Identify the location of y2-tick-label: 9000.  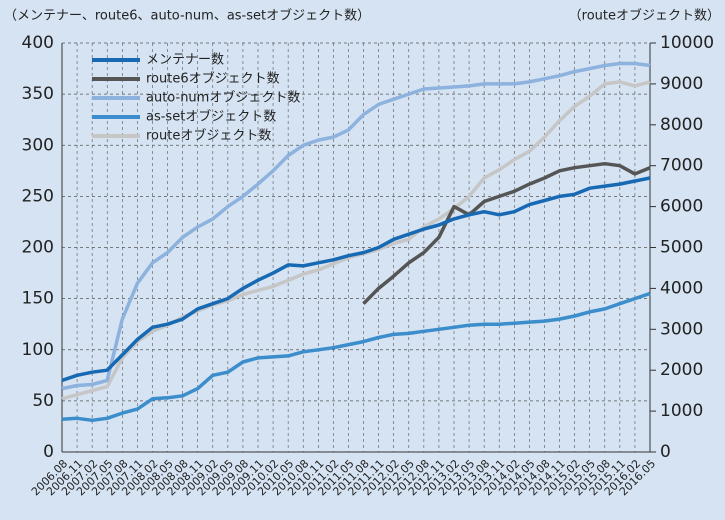
(681, 84).